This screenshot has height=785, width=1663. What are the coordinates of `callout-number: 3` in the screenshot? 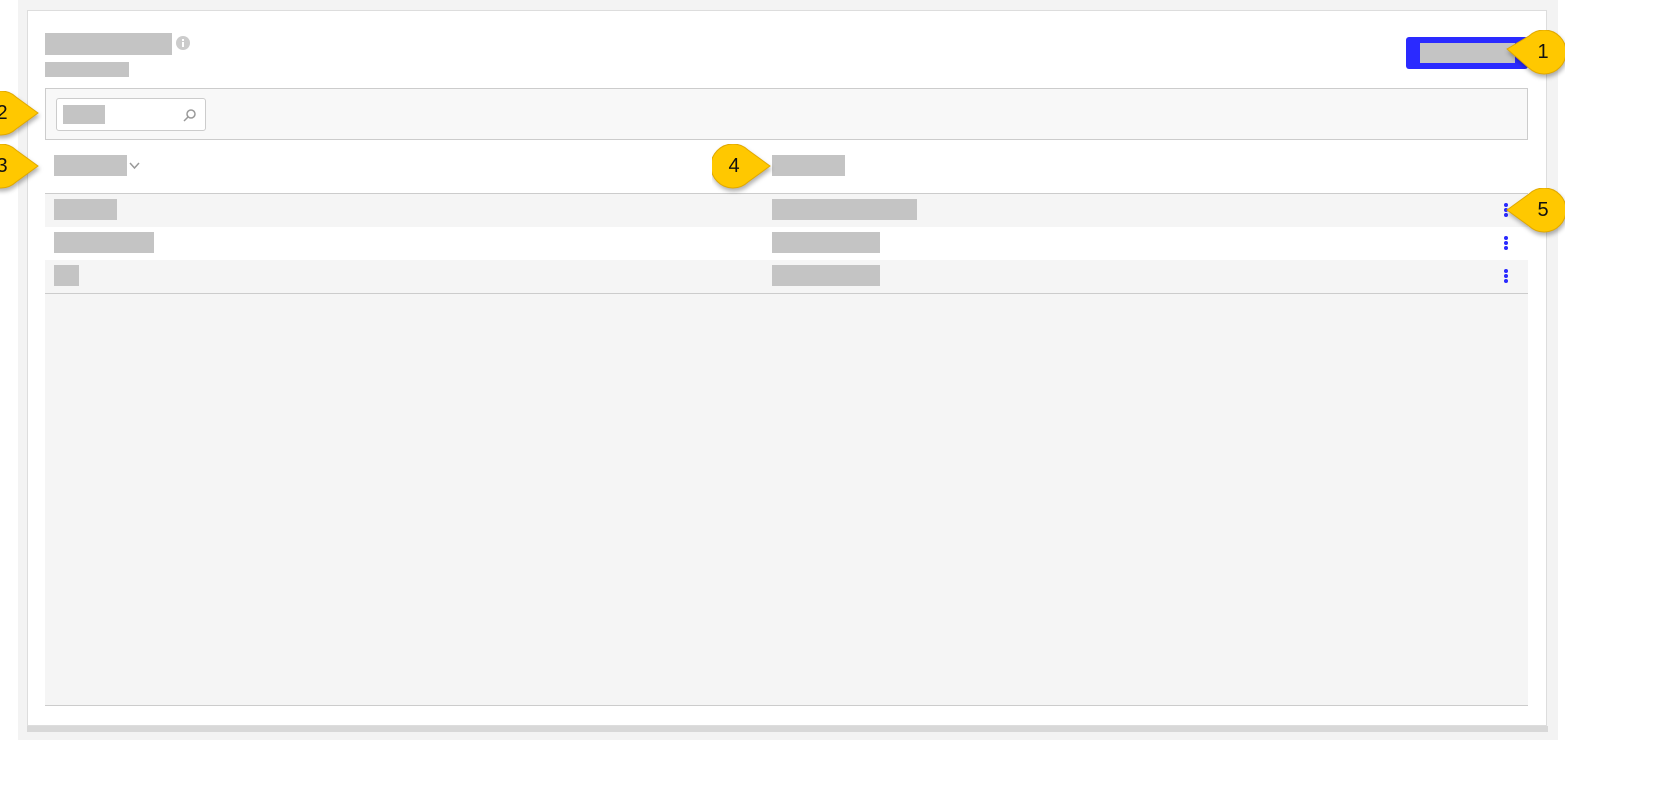 It's located at (4, 166).